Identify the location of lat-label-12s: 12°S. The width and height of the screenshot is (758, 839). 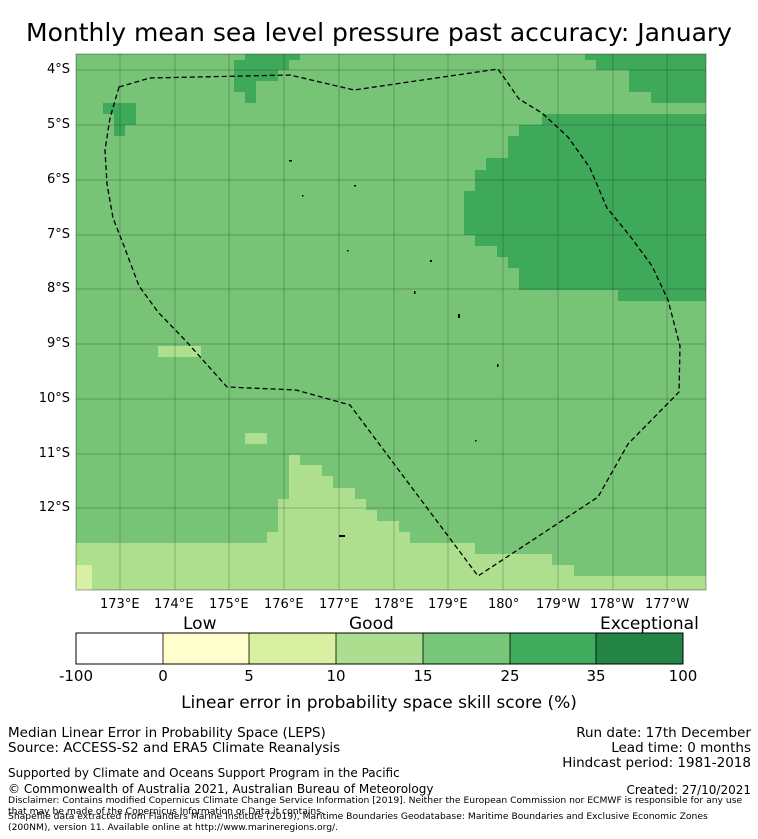
(54, 507).